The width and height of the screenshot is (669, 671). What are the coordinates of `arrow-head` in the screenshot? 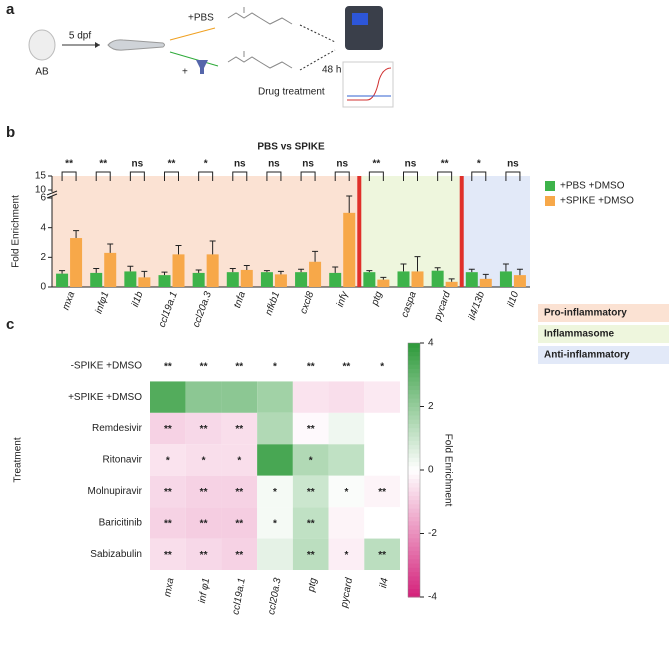 It's located at (97, 45).